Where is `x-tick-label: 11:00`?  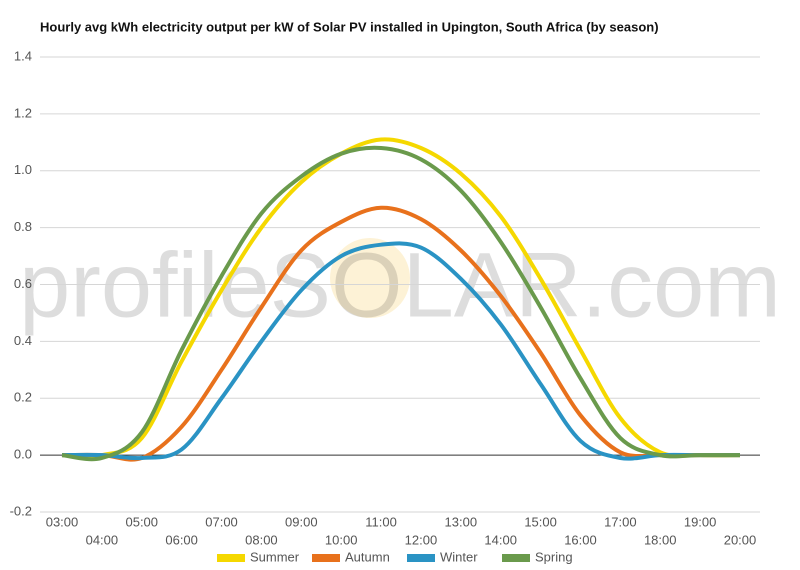 x-tick-label: 11:00 is located at coordinates (381, 521).